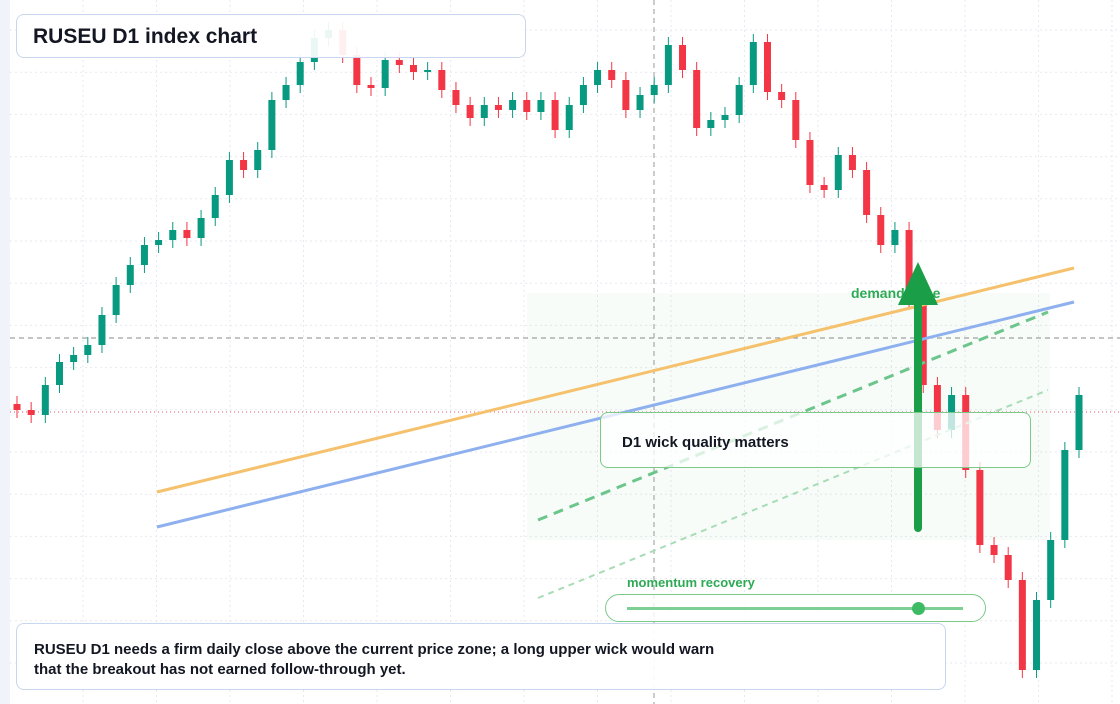  I want to click on annotation-box: D1 wick quality matters, so click(815, 440).